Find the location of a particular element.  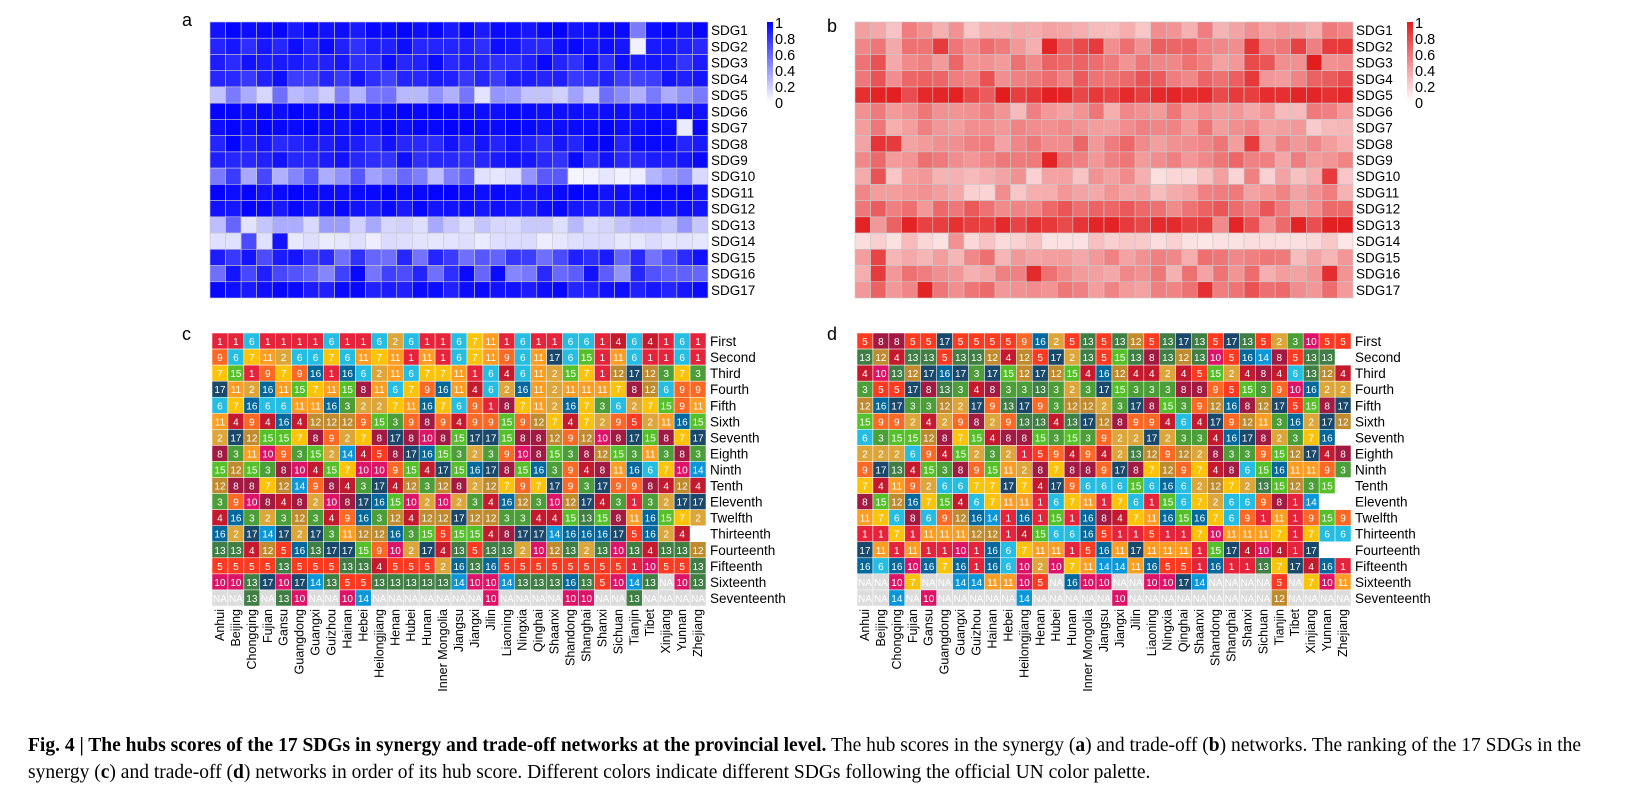

ranking-column-label: Tibet is located at coordinates (1295, 622).